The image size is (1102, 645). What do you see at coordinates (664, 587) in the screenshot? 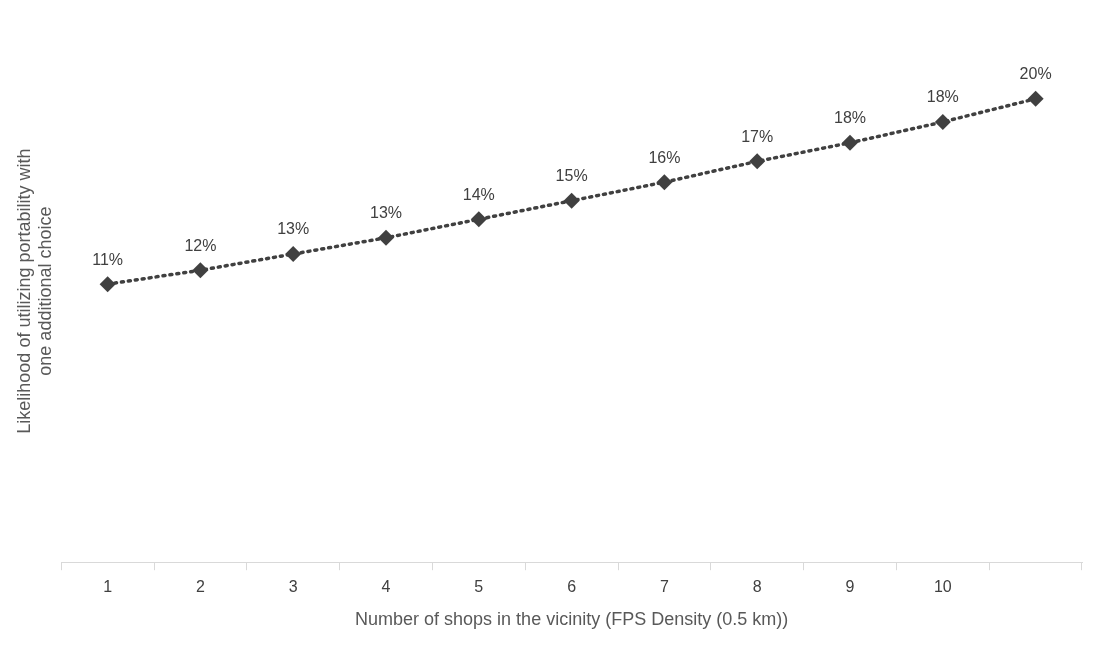
I see `x-tick-label: 7` at bounding box center [664, 587].